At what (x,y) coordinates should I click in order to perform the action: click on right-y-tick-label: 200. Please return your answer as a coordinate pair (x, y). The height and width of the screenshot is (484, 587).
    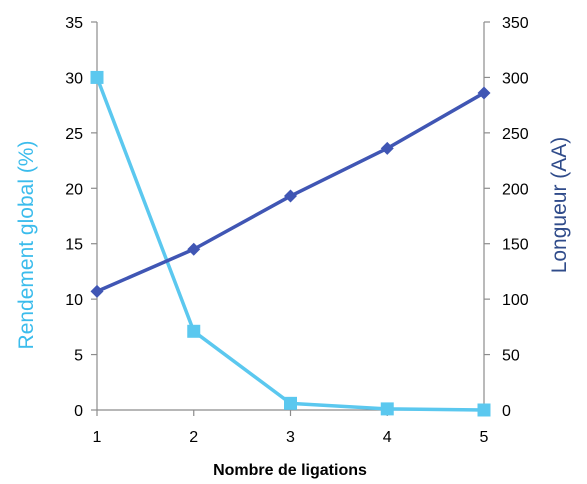
    Looking at the image, I should click on (515, 189).